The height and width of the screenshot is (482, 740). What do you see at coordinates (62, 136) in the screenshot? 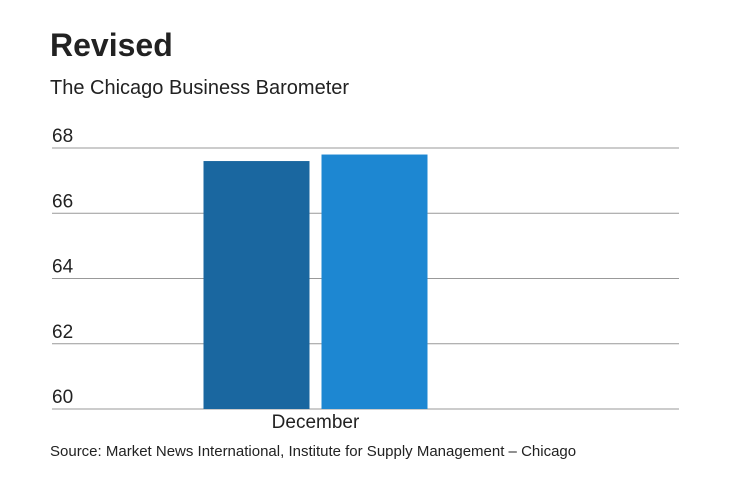
I see `y-tick-label: 68` at bounding box center [62, 136].